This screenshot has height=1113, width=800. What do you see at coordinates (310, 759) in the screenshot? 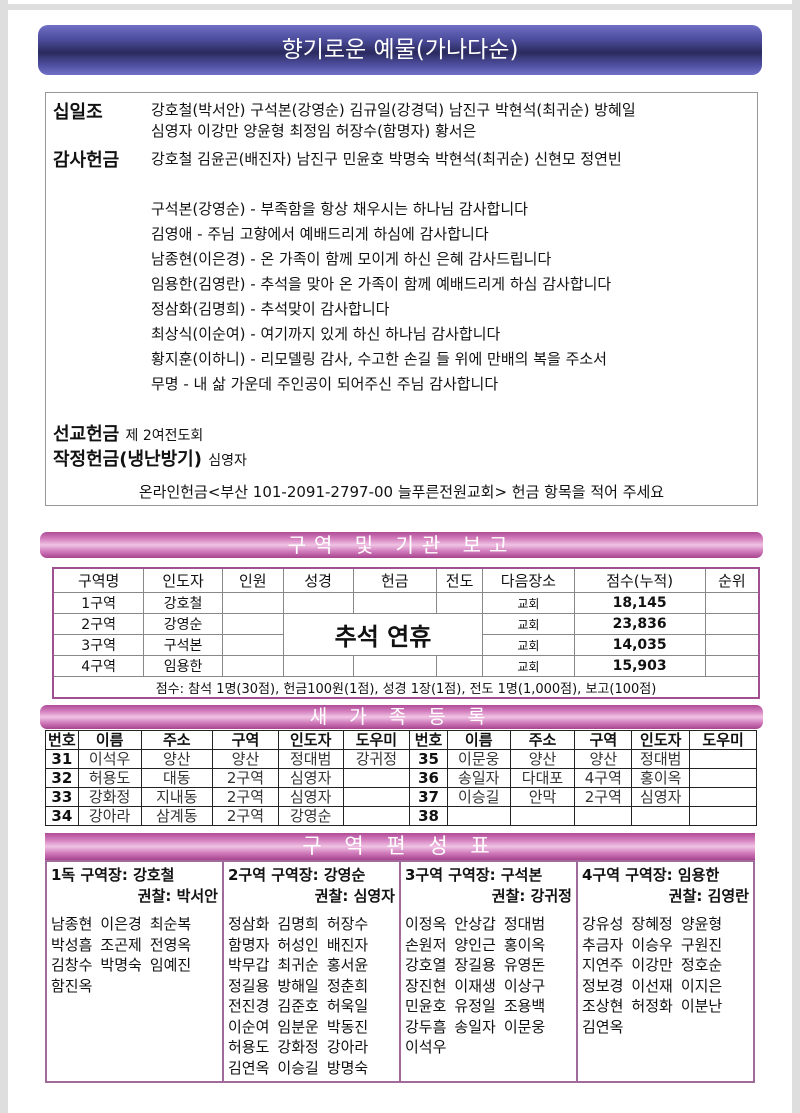
I see `new-family-leader: 정대범` at bounding box center [310, 759].